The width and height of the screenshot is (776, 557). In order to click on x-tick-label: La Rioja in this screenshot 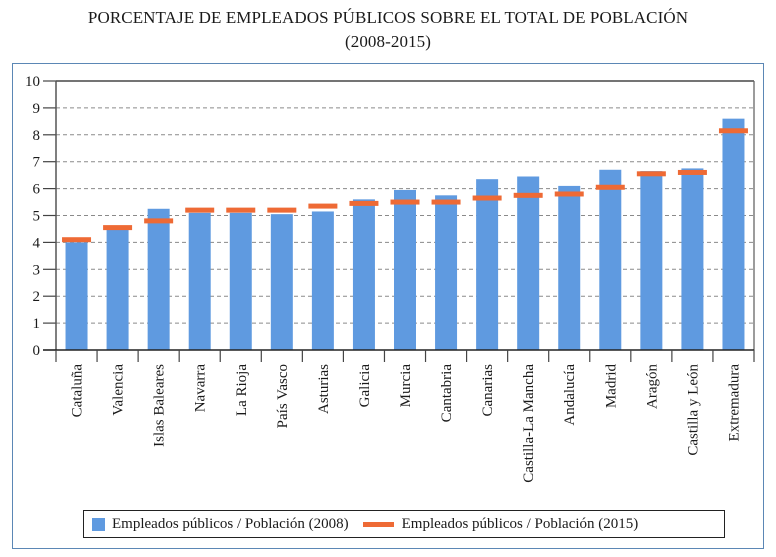, I will do `click(242, 390)`.